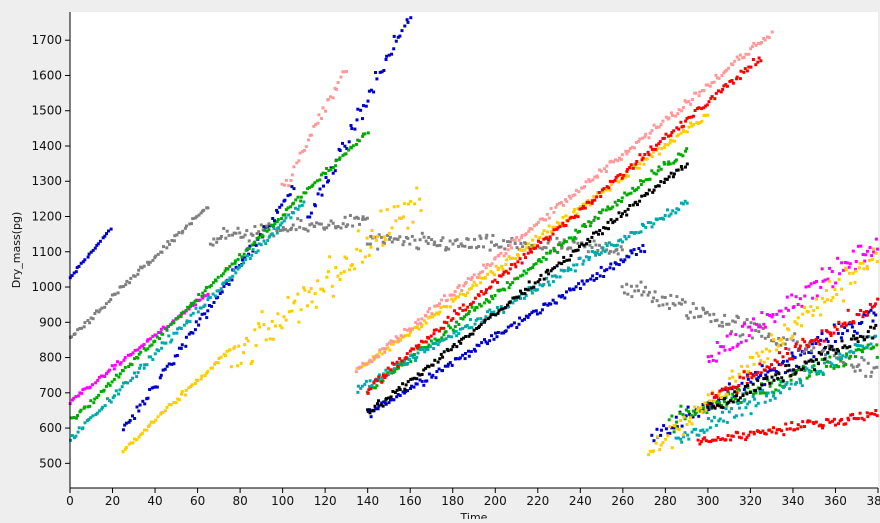 The image size is (880, 523). I want to click on x-tick-label: 160, so click(410, 501).